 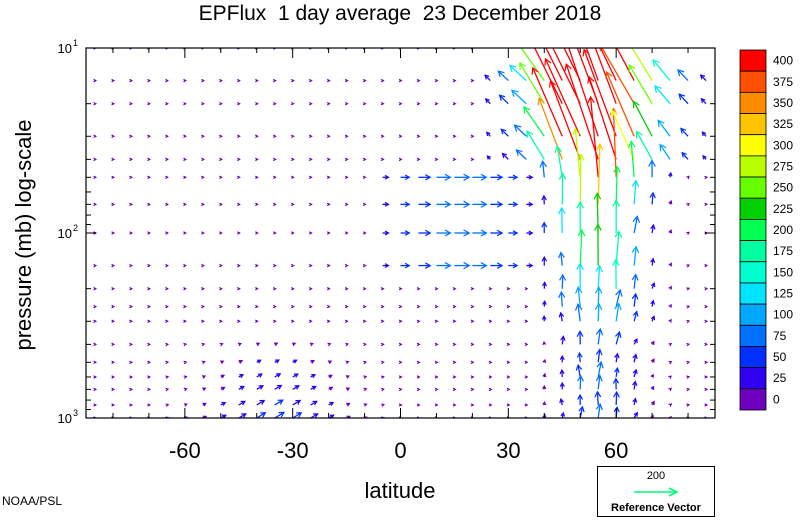 I want to click on colorbar-label: 375, so click(x=783, y=82).